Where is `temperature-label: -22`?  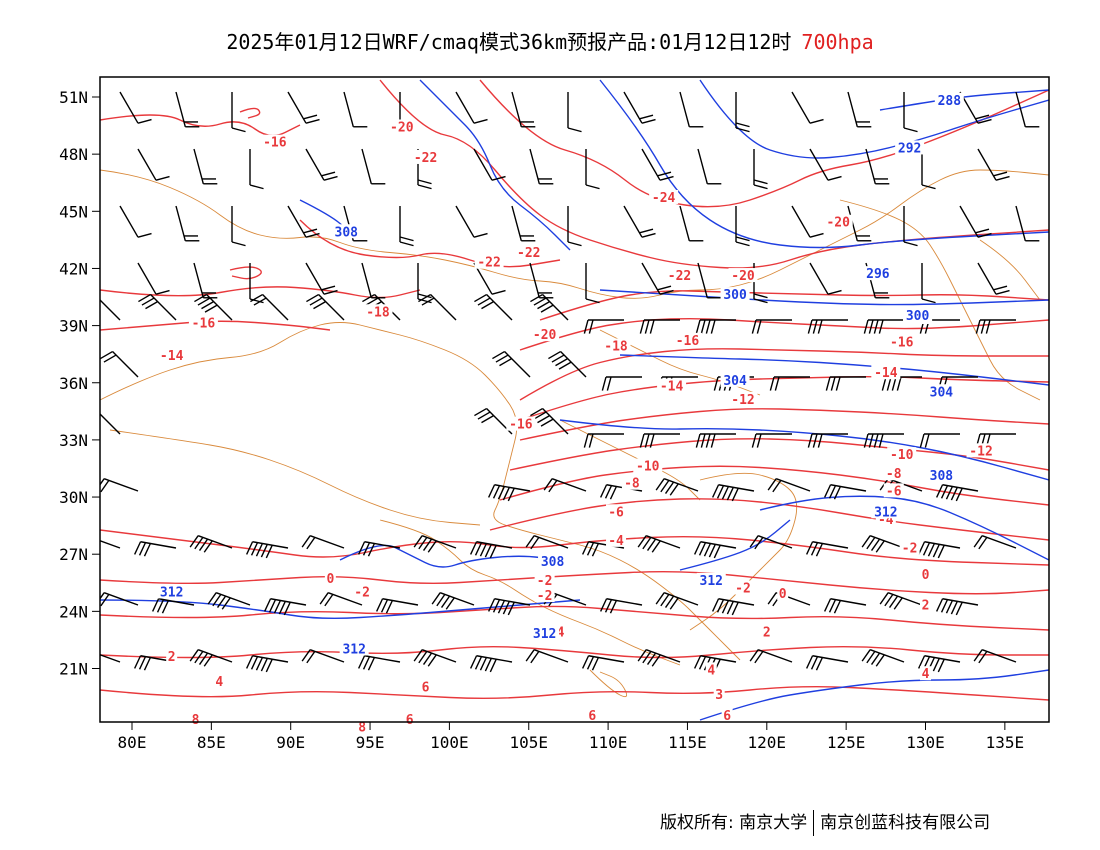
temperature-label: -22 is located at coordinates (679, 276).